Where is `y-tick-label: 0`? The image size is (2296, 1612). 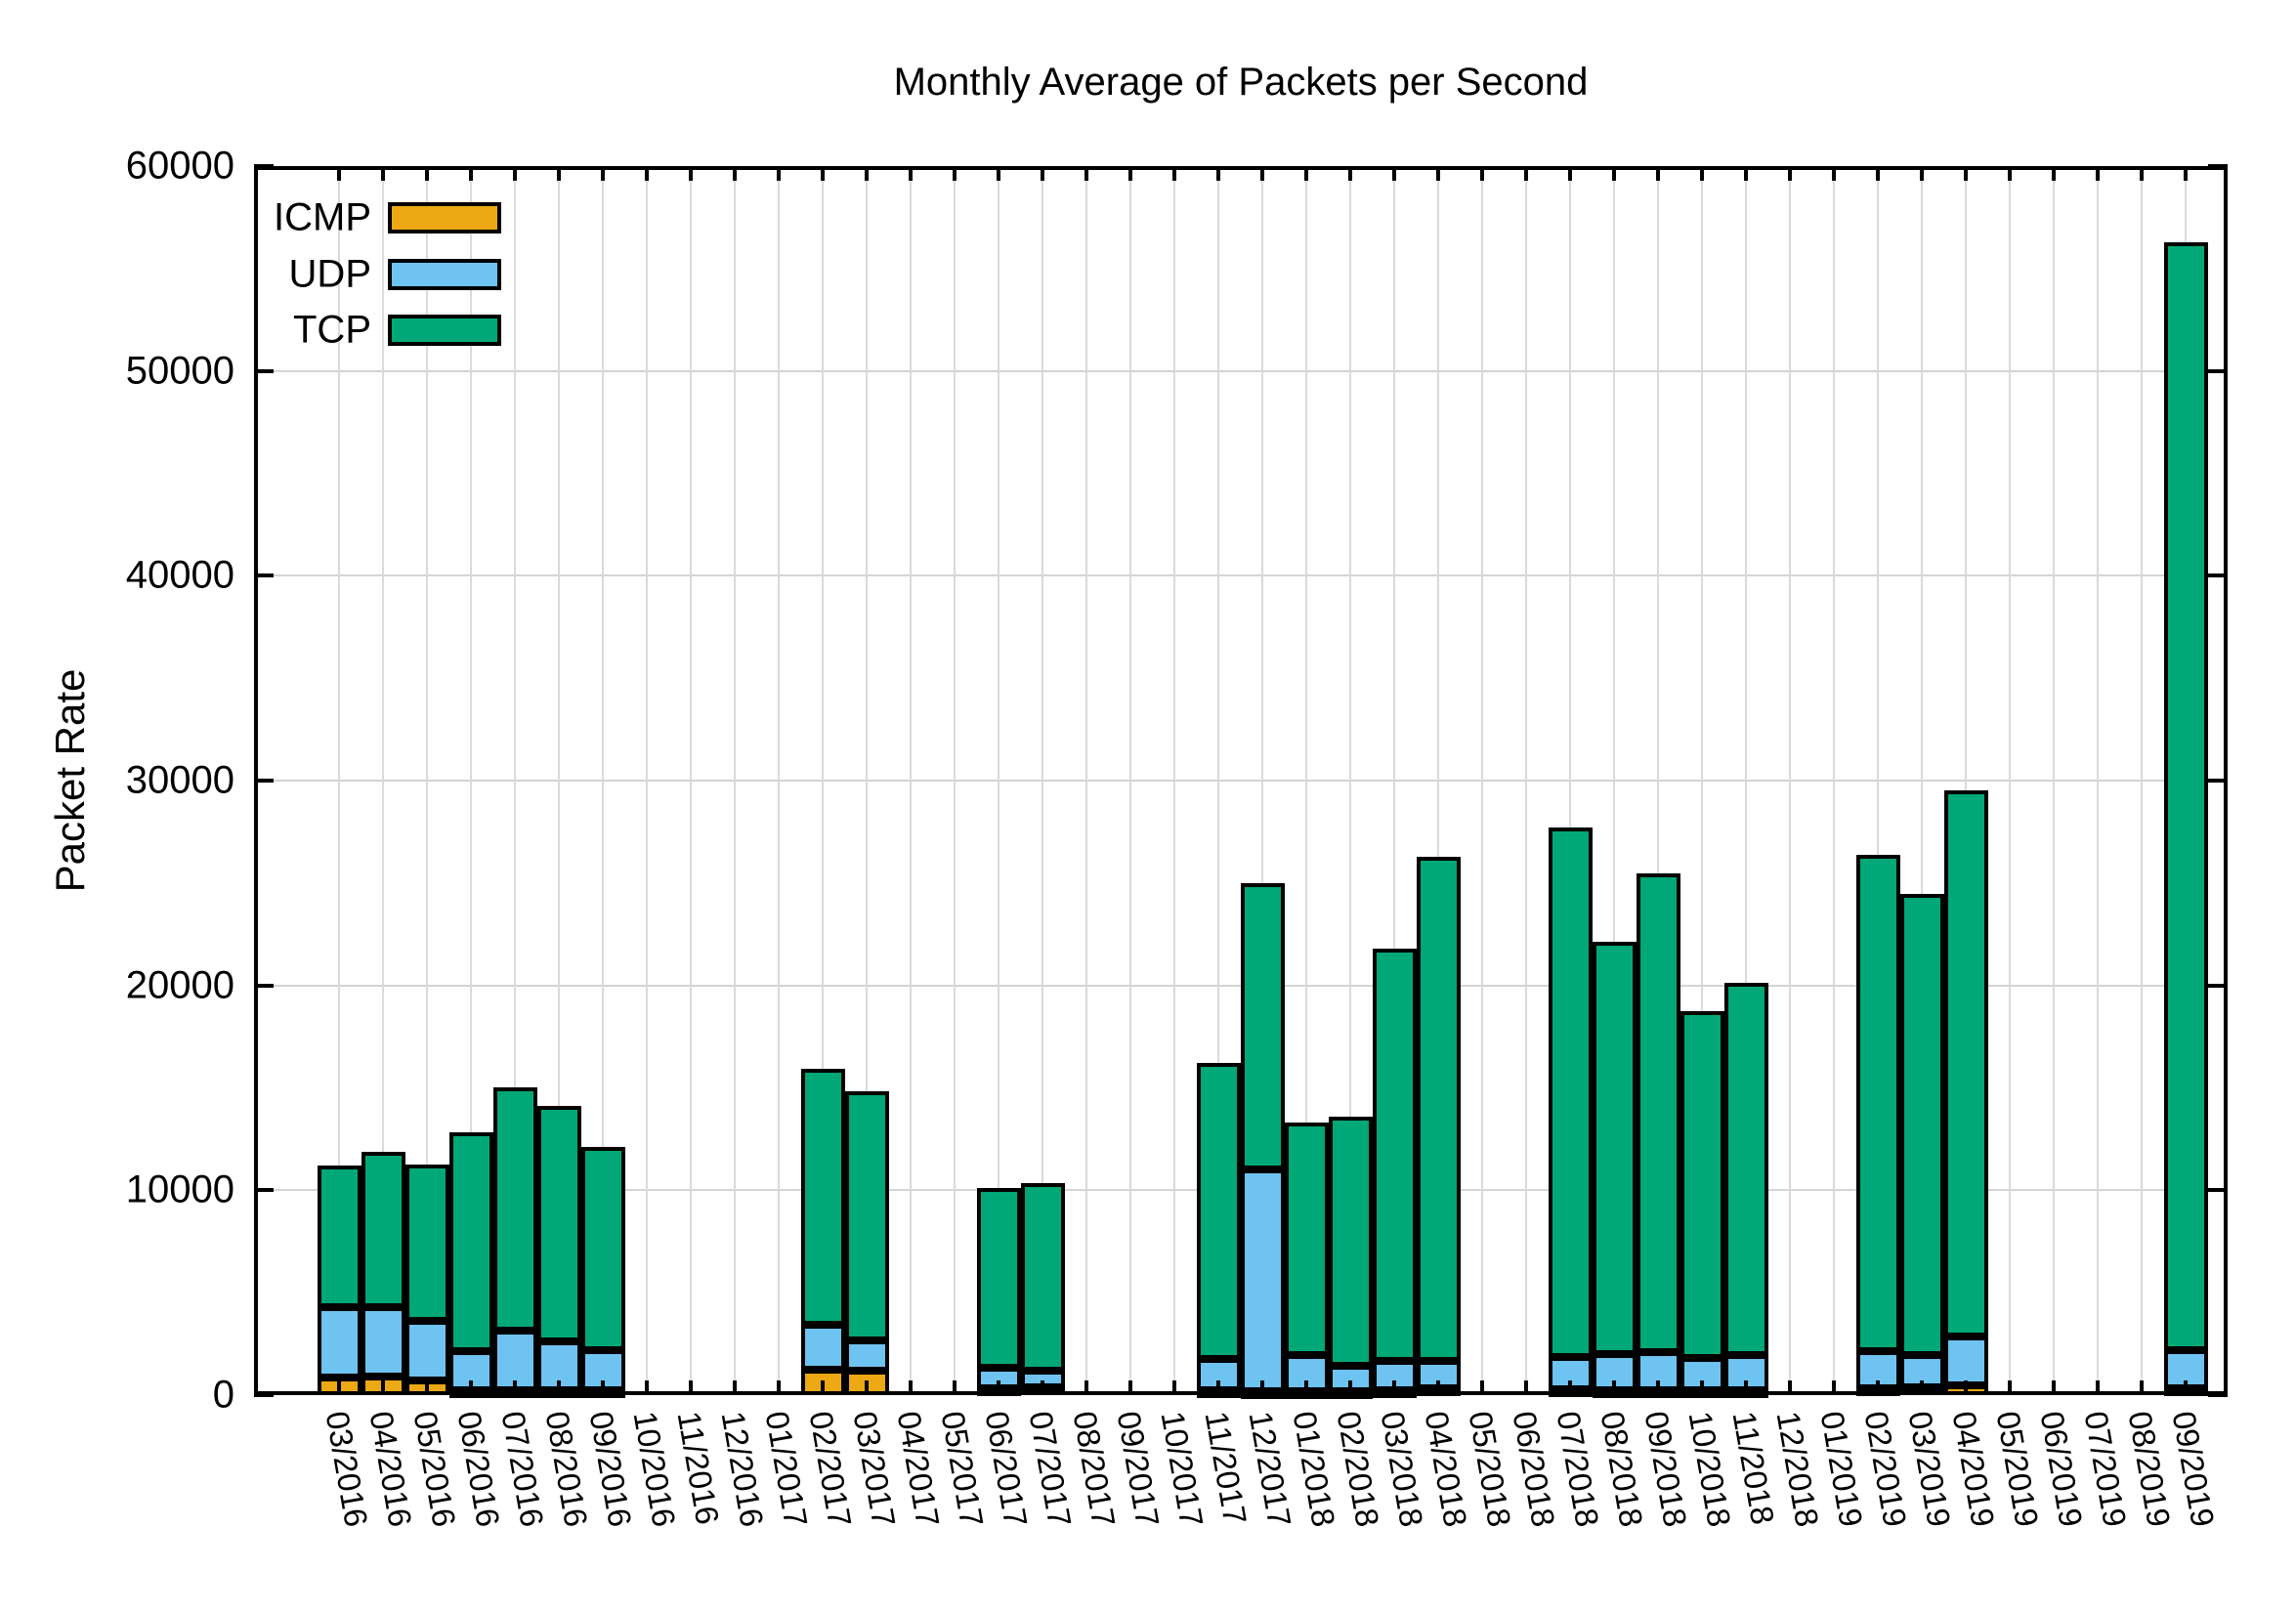 y-tick-label: 0 is located at coordinates (223, 1395).